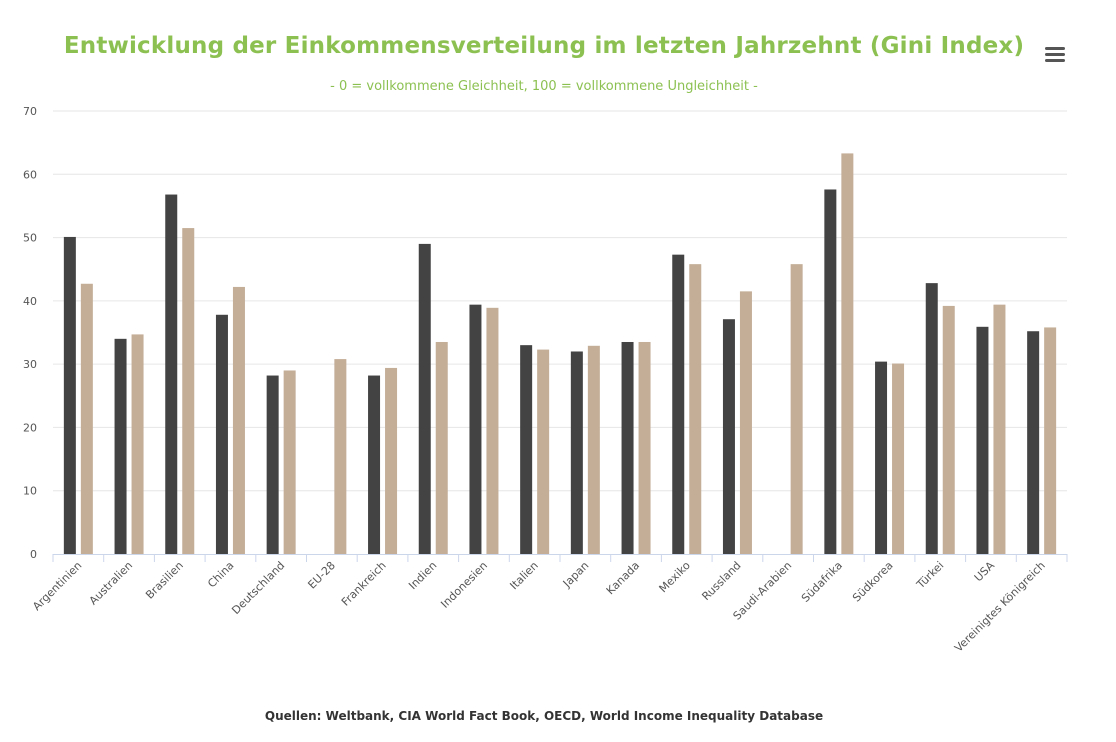 This screenshot has width=1116, height=742. I want to click on y-tick-label: 50, so click(30, 238).